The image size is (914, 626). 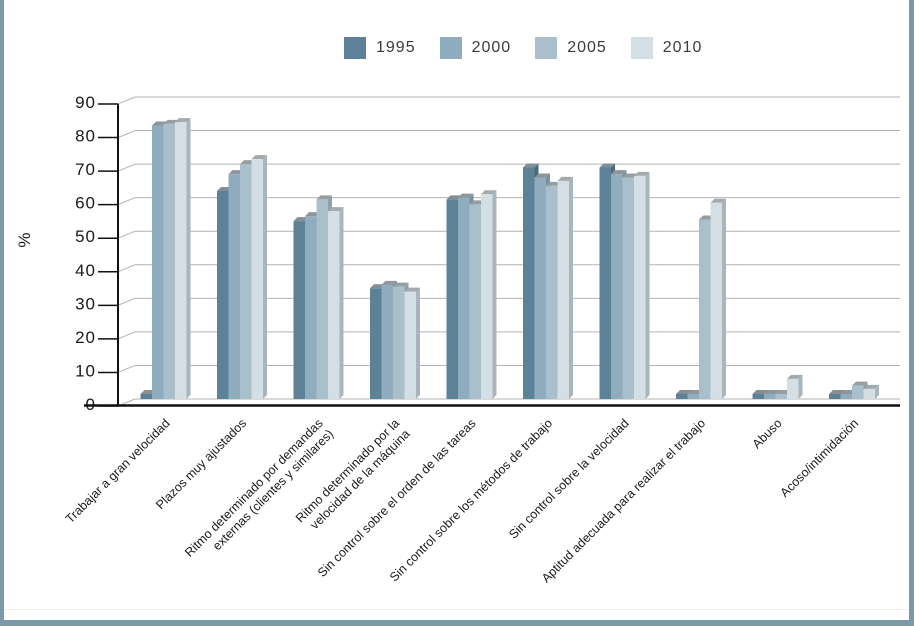 I want to click on window-border-bottom, so click(x=457, y=623).